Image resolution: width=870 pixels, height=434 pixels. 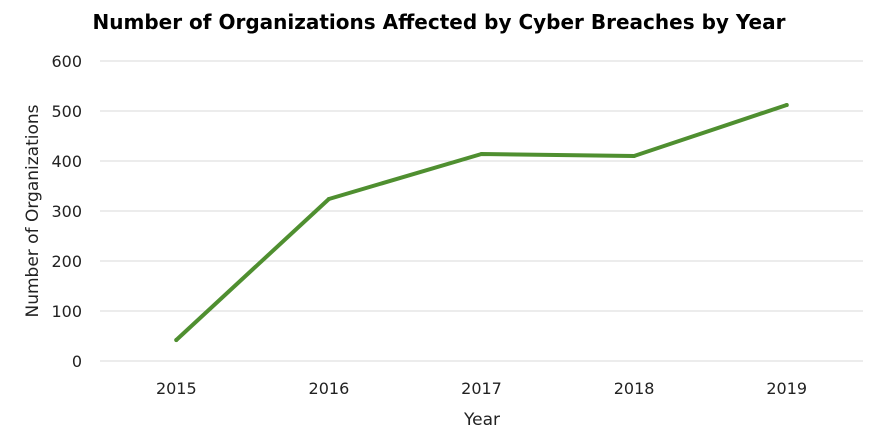 What do you see at coordinates (77, 361) in the screenshot?
I see `y-tick-label: 0` at bounding box center [77, 361].